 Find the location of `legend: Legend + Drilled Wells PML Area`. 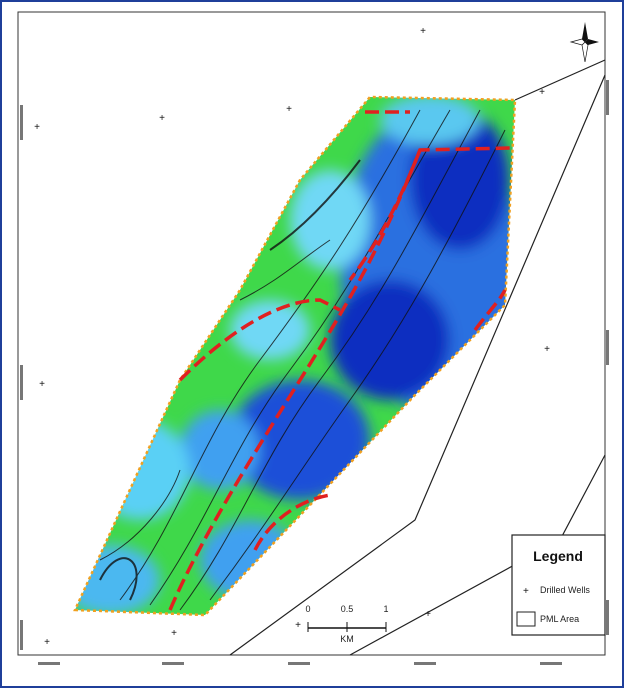

legend: Legend + Drilled Wells PML Area is located at coordinates (558, 585).